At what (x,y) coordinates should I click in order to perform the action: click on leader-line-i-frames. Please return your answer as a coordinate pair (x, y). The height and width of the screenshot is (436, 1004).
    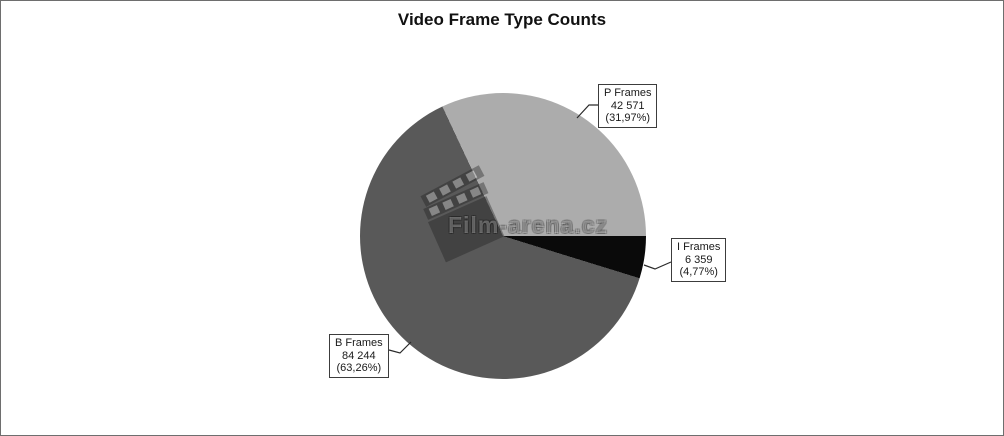
    Looking at the image, I should click on (657, 265).